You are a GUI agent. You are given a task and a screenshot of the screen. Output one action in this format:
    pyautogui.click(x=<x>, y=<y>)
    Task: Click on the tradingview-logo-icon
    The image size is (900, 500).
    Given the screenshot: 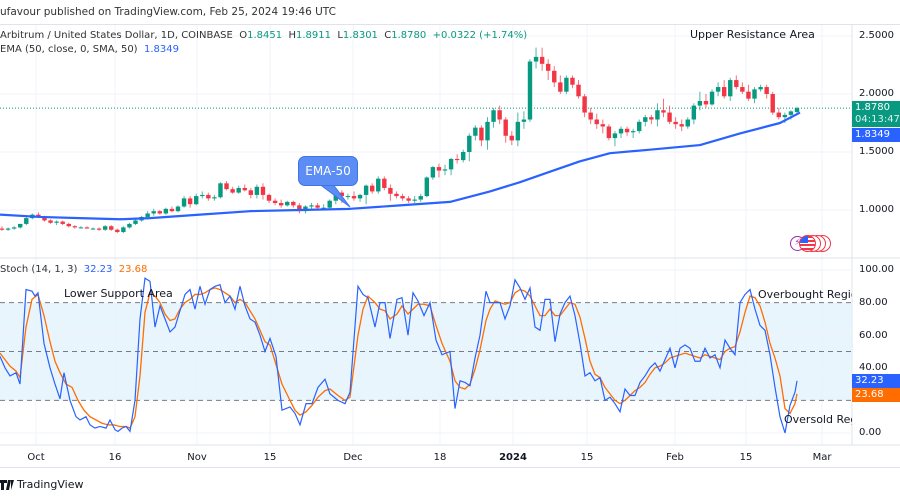 What is the action you would take?
    pyautogui.click(x=7, y=484)
    